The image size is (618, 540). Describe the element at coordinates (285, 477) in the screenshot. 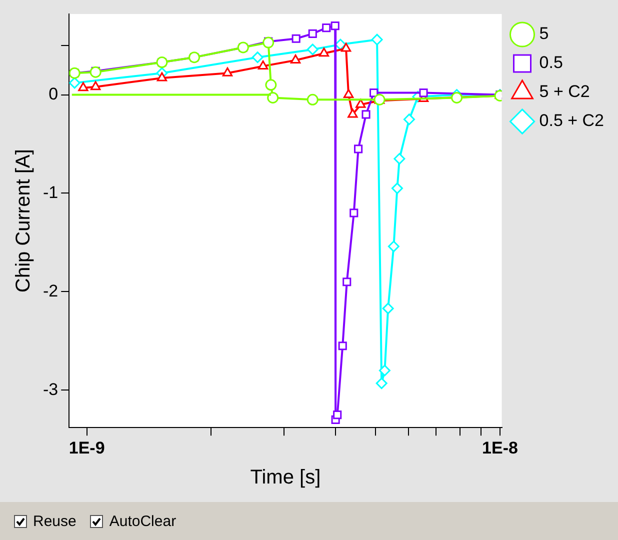

I see `x-axis-title: Time [s]` at that location.